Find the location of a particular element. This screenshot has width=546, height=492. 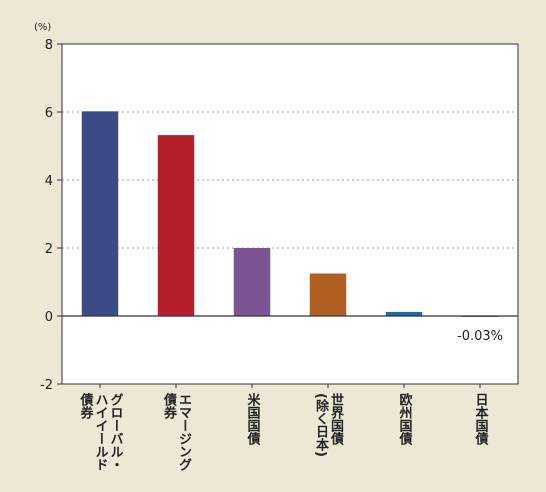

y-tick-label: 2 is located at coordinates (49, 249).